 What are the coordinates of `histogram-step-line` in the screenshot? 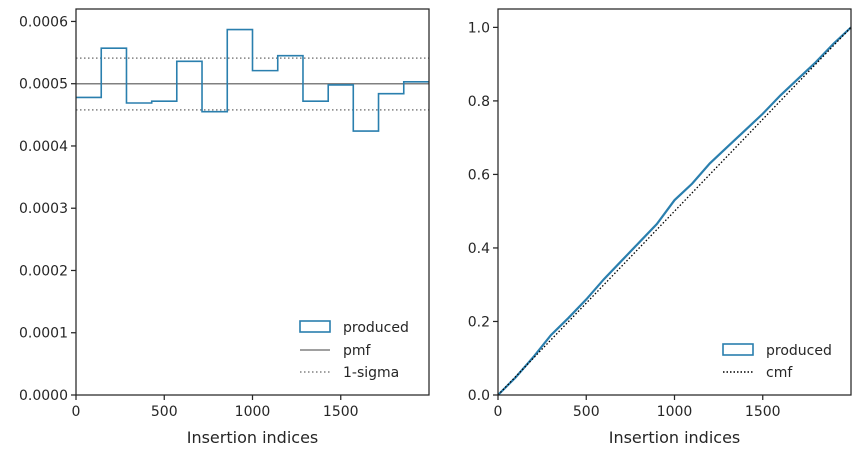 It's located at (252, 80).